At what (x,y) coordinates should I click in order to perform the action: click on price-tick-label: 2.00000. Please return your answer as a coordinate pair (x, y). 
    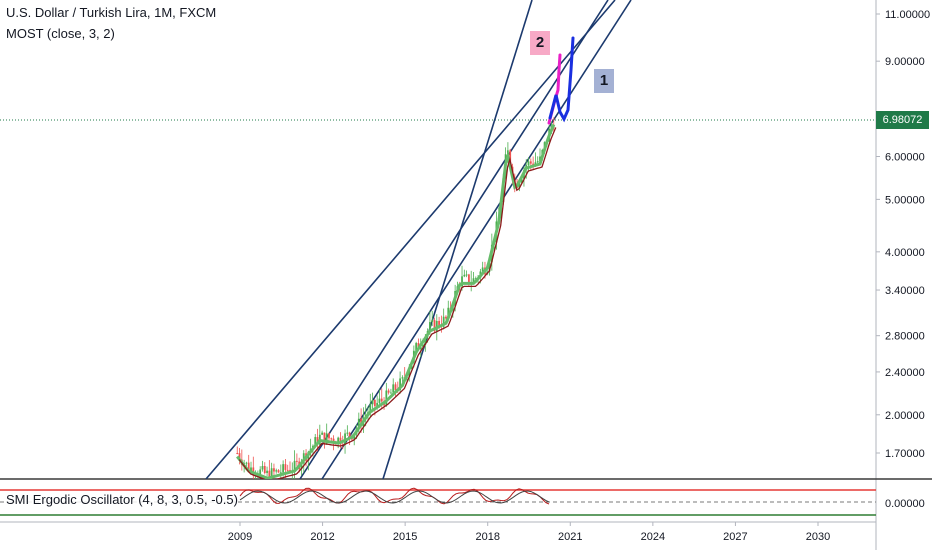
    Looking at the image, I should click on (905, 416).